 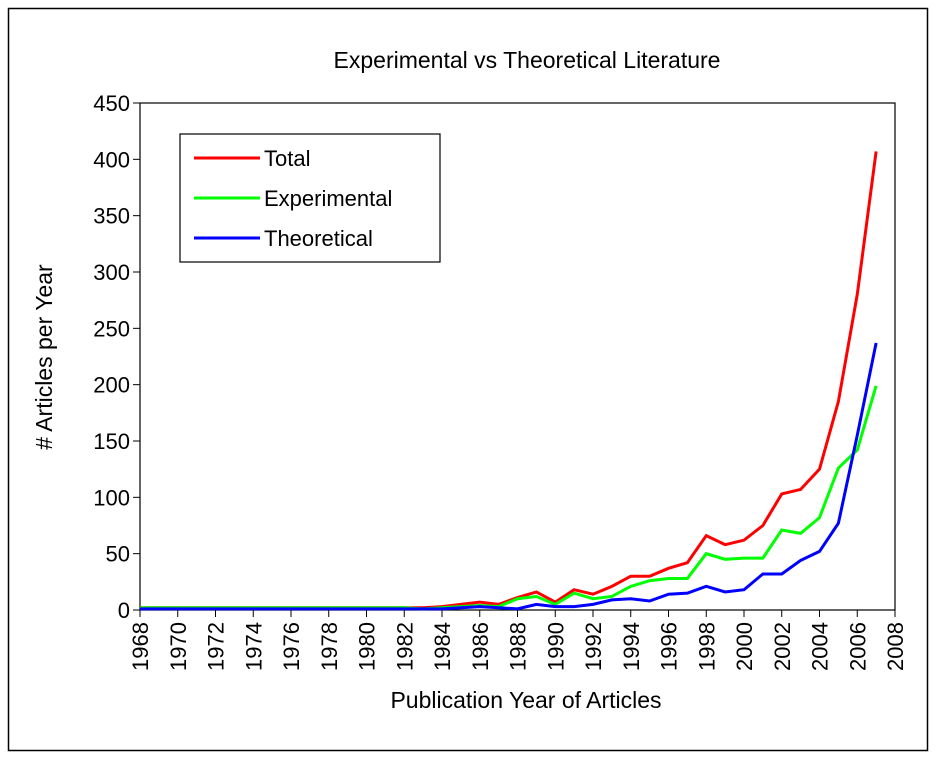 I want to click on x-tick-label: 1984, so click(x=442, y=646).